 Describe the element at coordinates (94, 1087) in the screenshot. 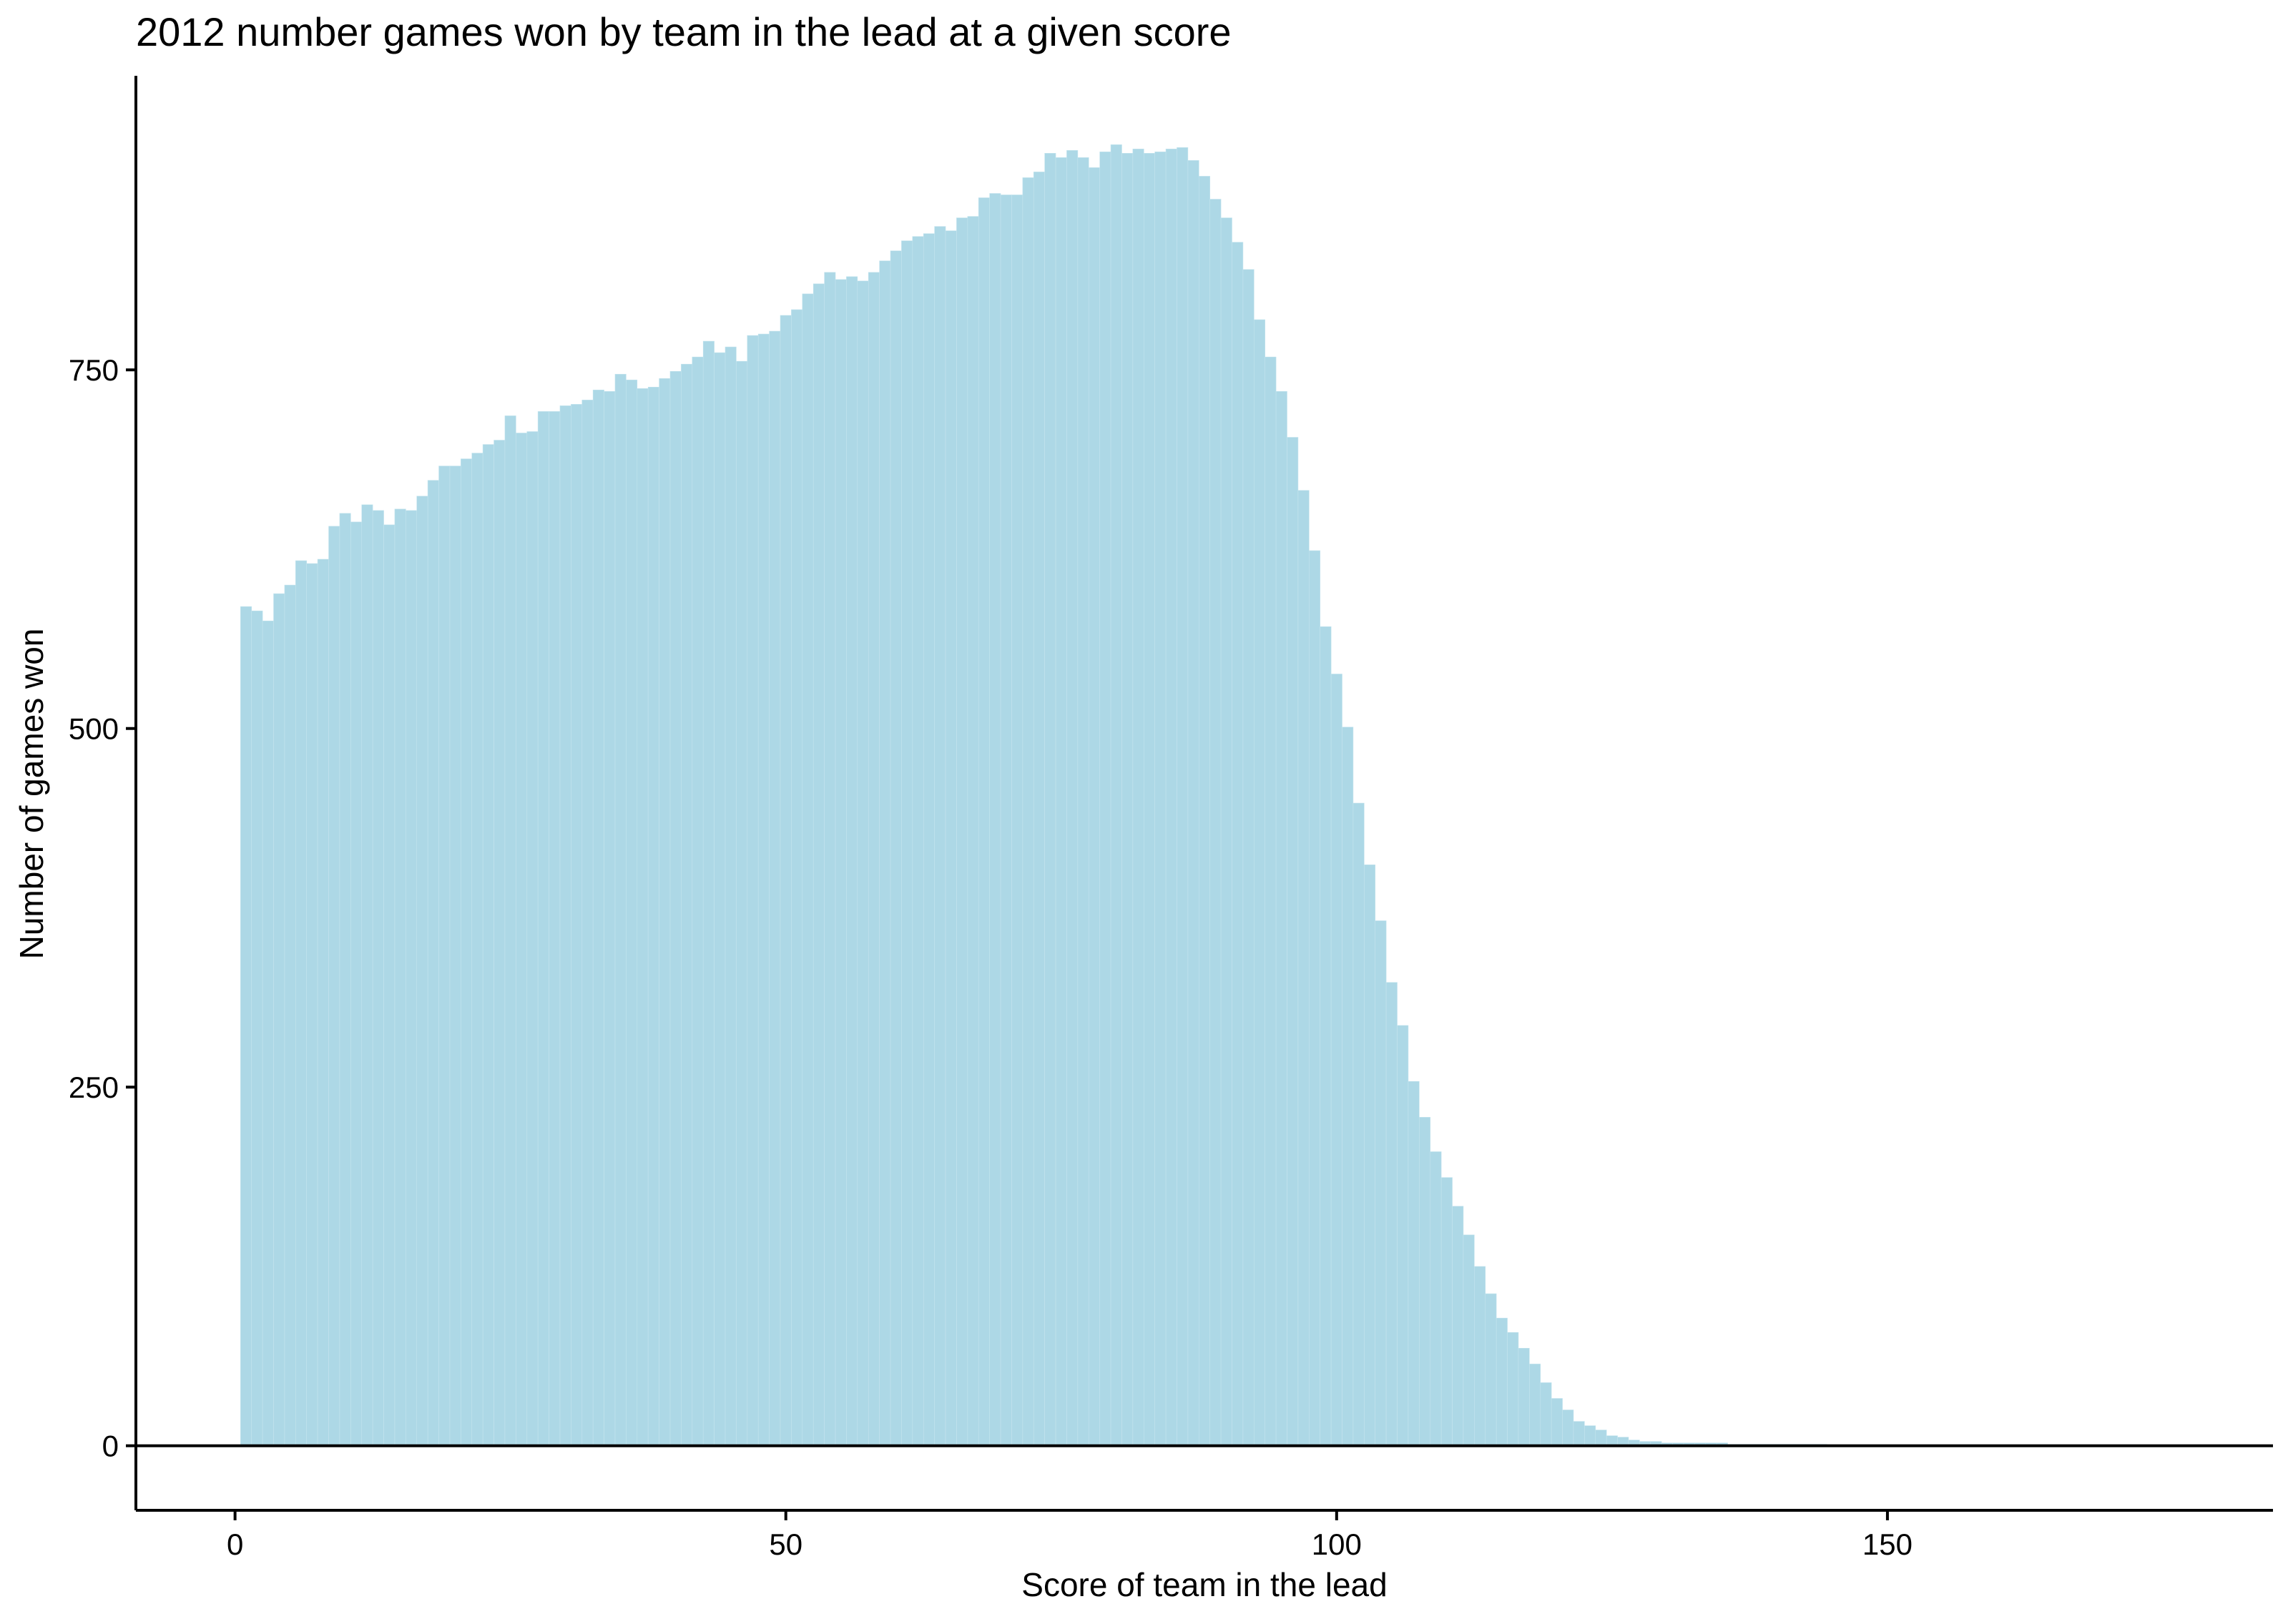

I see `y-tick-label: 250` at that location.